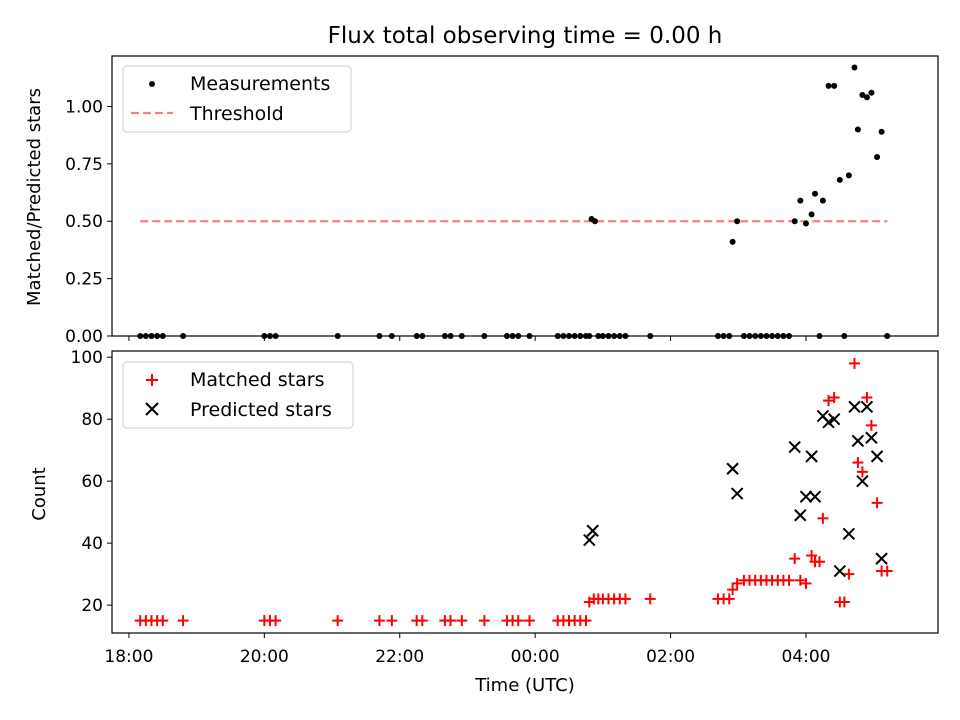 This screenshot has height=720, width=960. I want to click on bottom-legend: Matched stars Predicted stars, so click(238, 395).